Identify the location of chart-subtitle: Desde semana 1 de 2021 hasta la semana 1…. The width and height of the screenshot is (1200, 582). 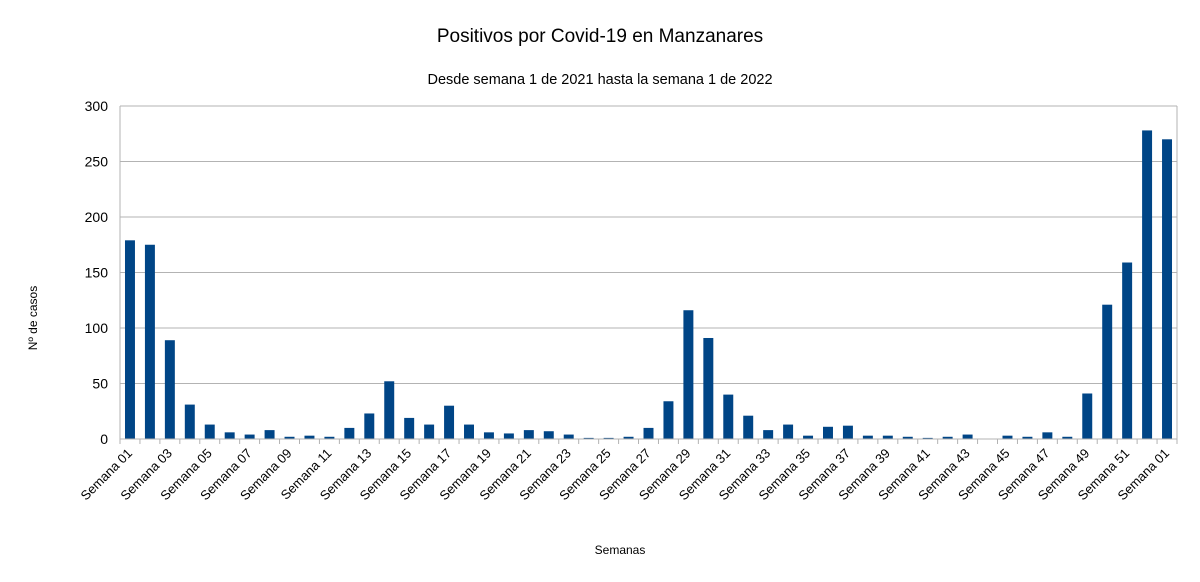
(599, 80).